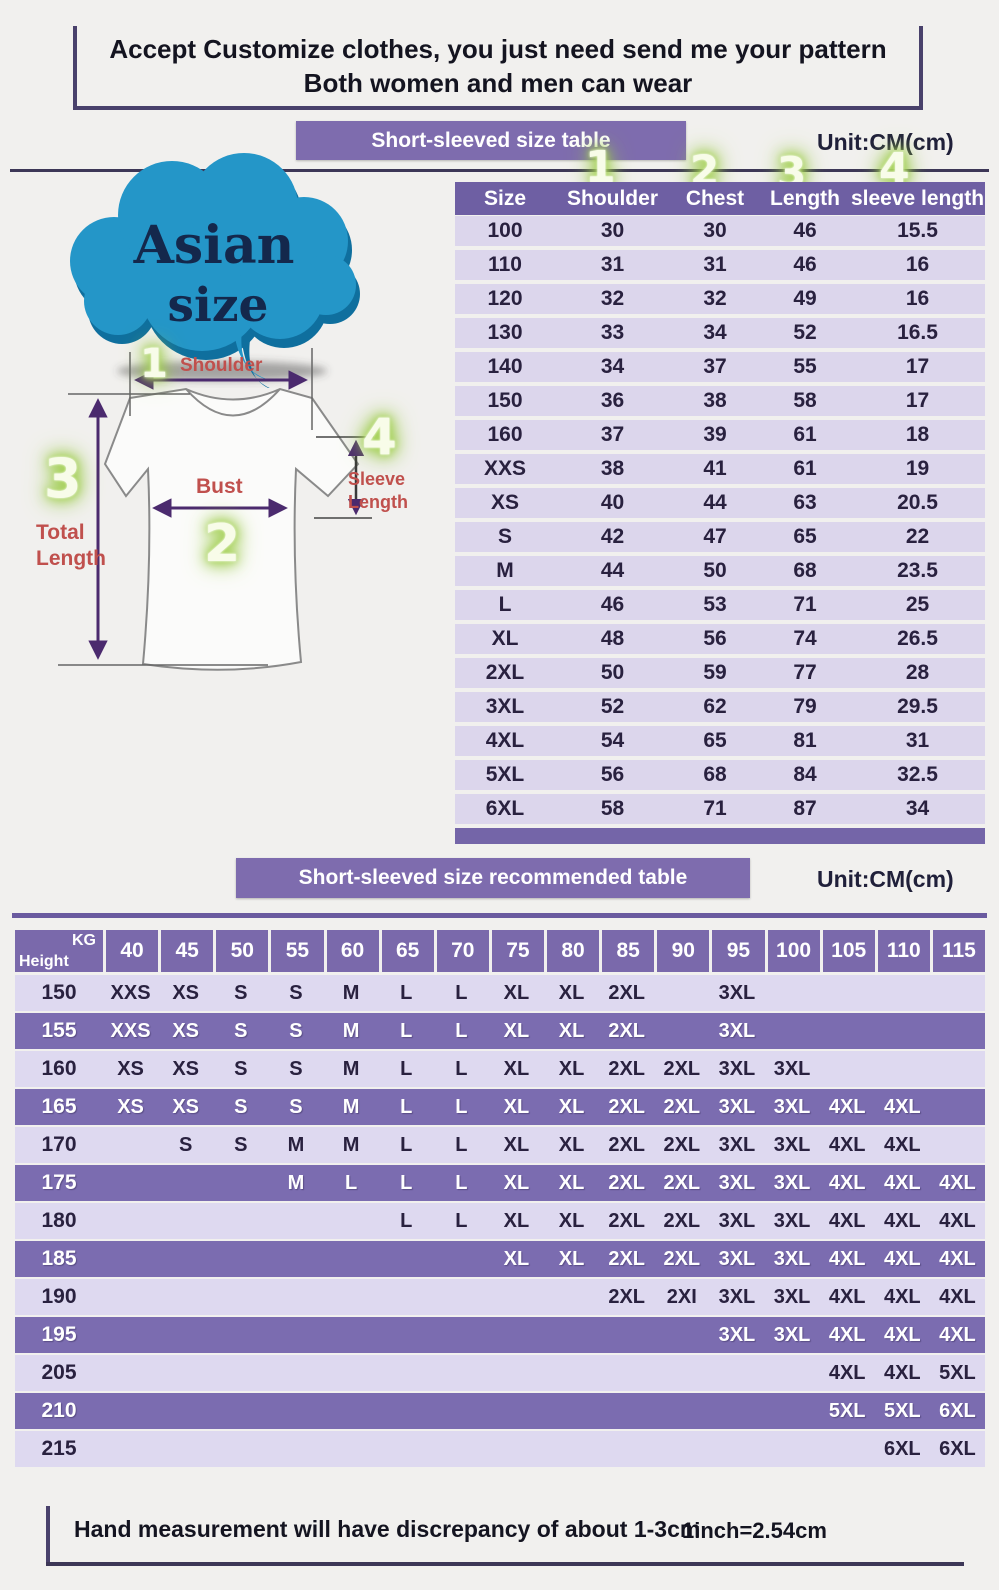 The image size is (999, 1590). I want to click on sleeve-length-label: Sleeve Length, so click(378, 490).